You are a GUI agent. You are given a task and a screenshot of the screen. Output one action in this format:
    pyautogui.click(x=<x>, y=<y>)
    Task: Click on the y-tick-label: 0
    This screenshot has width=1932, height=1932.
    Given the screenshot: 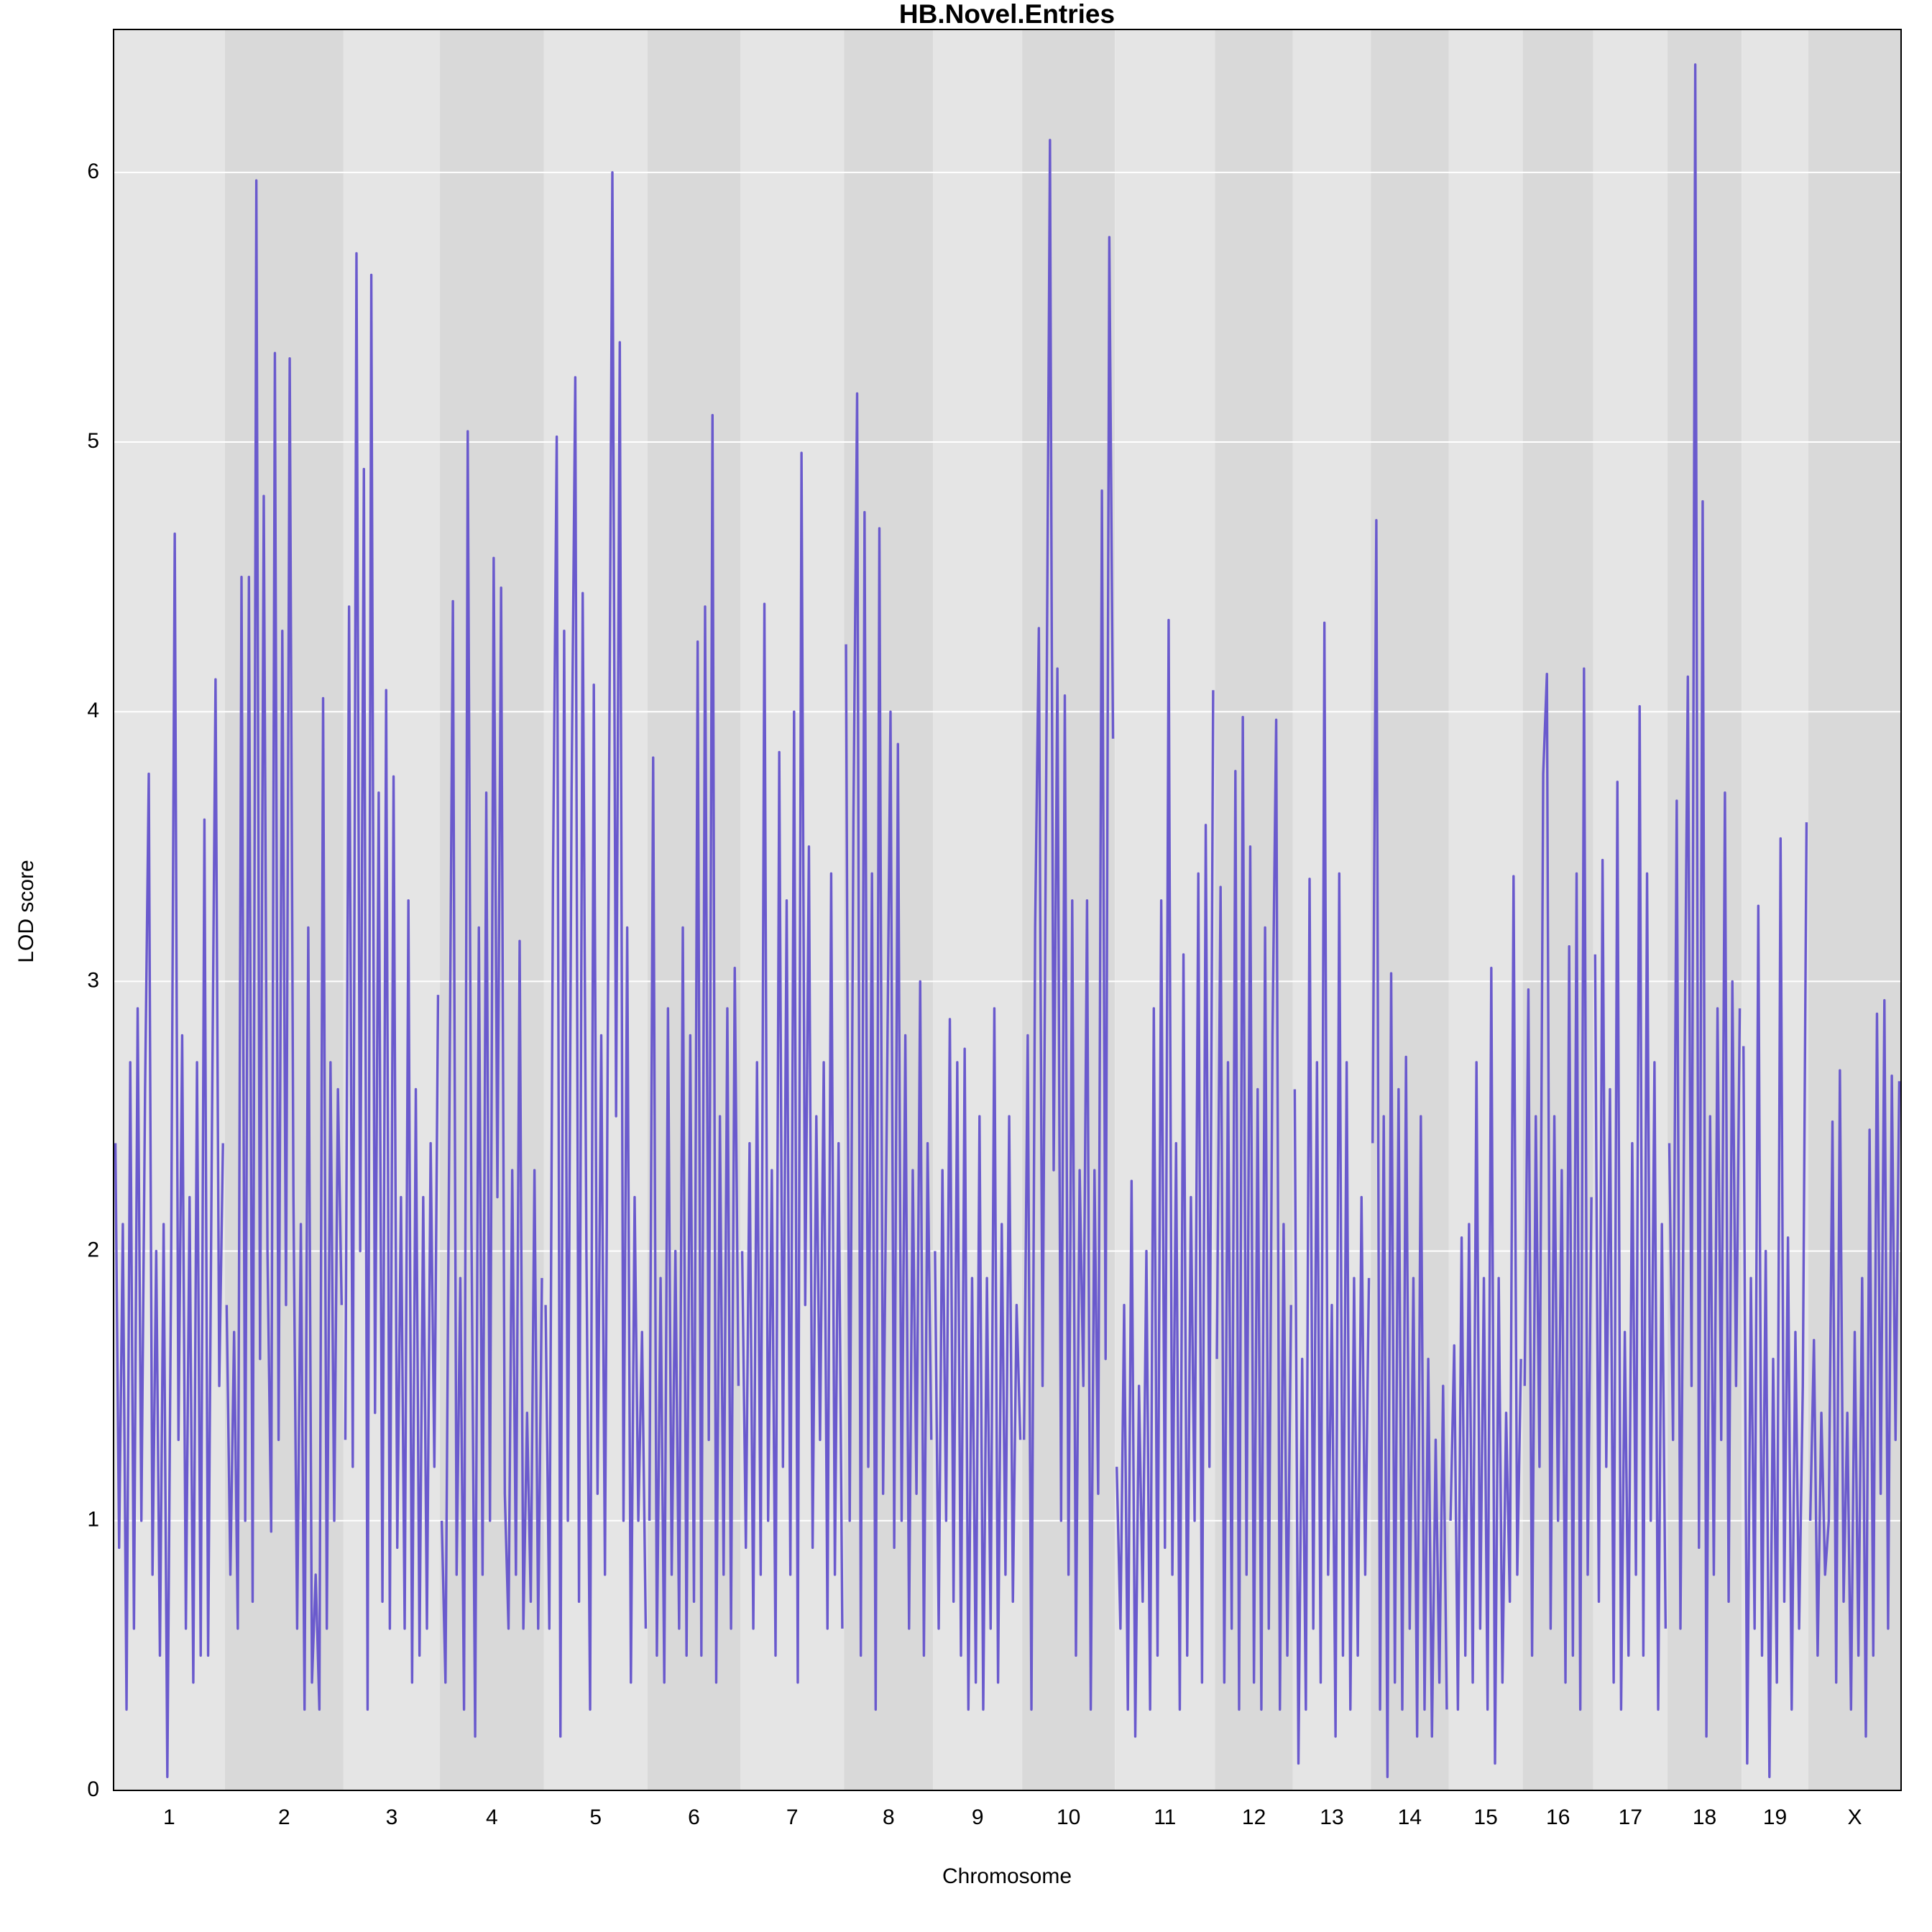 What is the action you would take?
    pyautogui.click(x=93, y=1789)
    